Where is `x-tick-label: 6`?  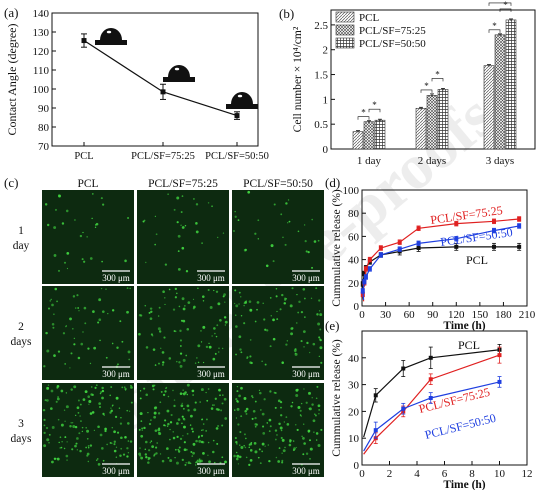
x-tick-label: 6 is located at coordinates (445, 474).